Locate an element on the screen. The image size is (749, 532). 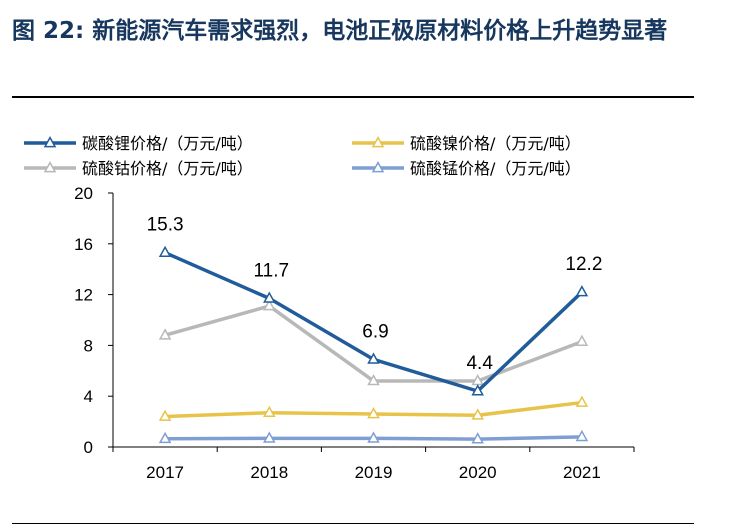
x-tick-label: 2018 is located at coordinates (269, 472).